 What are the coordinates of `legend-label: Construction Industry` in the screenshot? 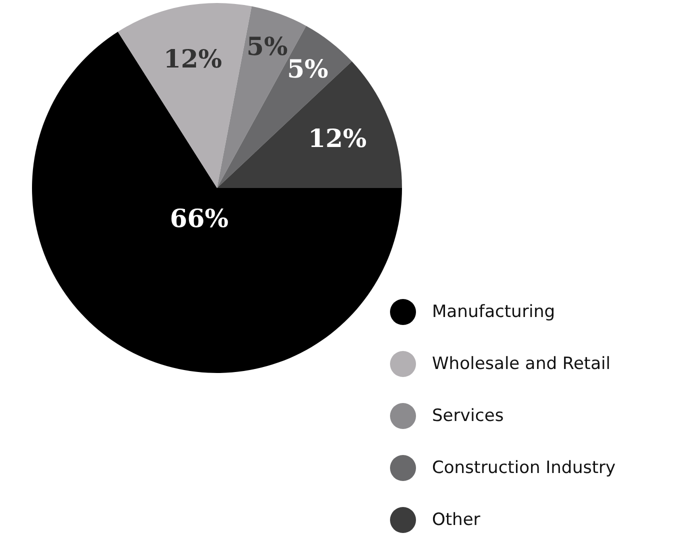 It's located at (524, 468).